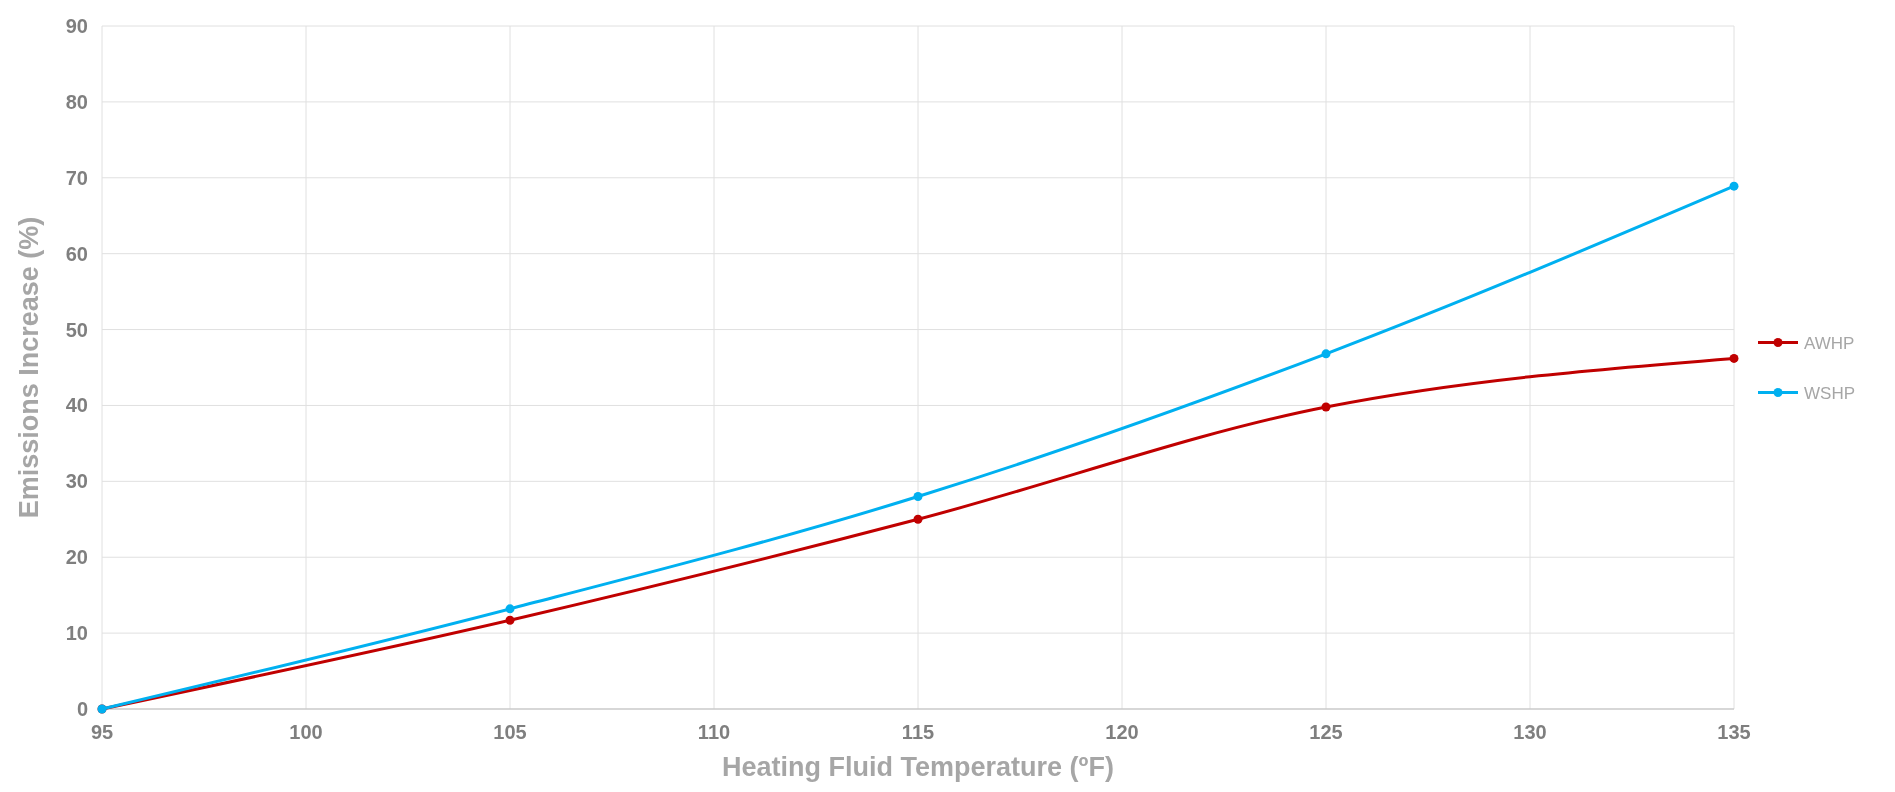  I want to click on x-tick-label: 120, so click(1122, 732).